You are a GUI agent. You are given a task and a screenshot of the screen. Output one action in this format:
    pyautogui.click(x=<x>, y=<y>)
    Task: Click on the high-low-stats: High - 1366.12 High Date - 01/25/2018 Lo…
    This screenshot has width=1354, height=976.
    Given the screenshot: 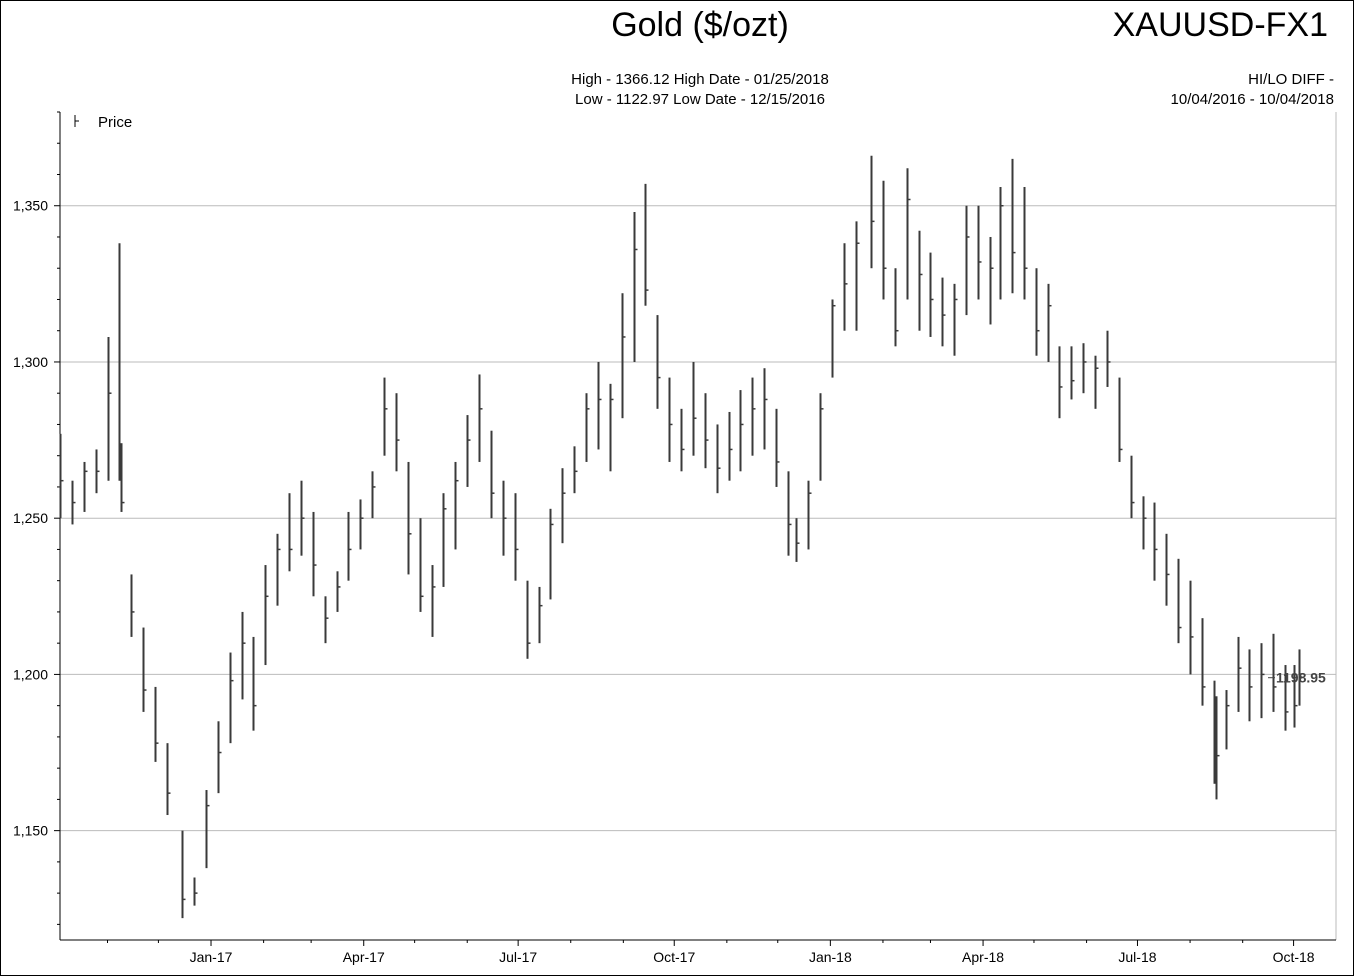 What is the action you would take?
    pyautogui.click(x=700, y=90)
    